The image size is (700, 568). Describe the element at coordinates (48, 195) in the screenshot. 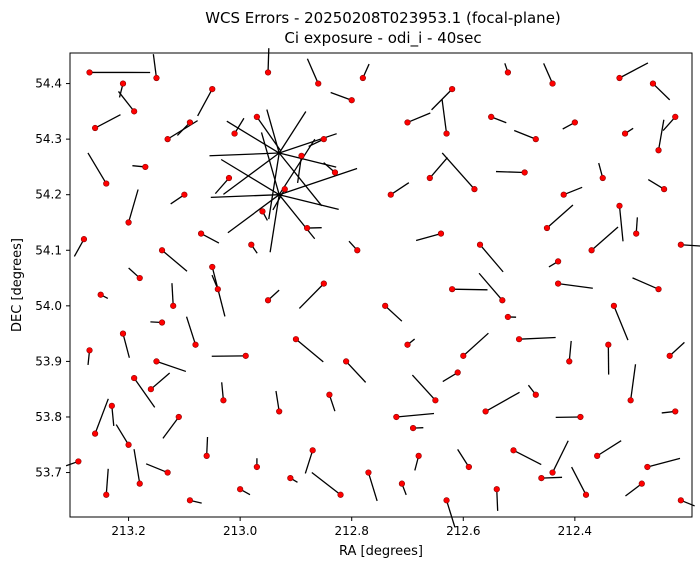

I see `y-tick-label: 54.2` at that location.